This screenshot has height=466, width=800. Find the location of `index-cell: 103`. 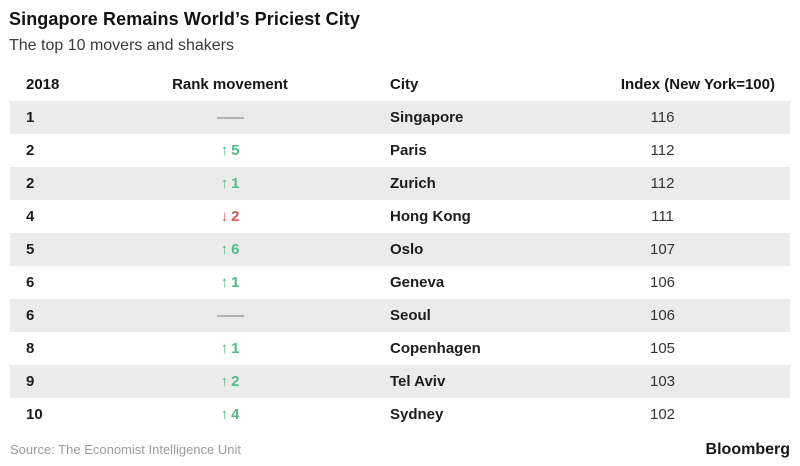

index-cell: 103 is located at coordinates (662, 381).